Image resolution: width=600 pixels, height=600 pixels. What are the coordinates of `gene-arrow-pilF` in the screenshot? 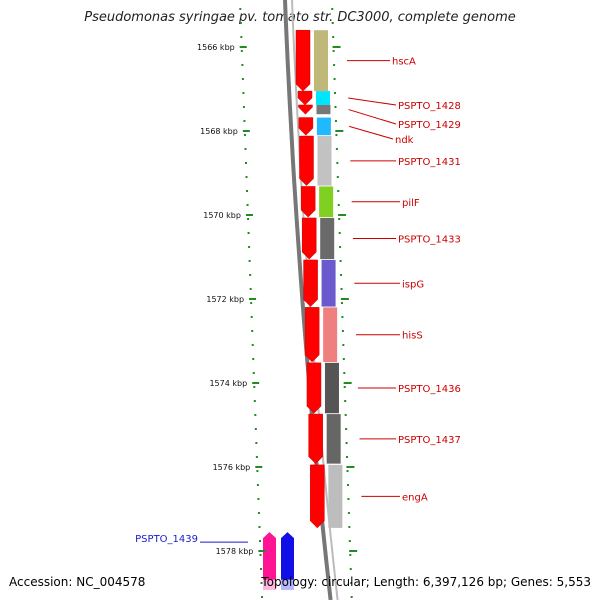 It's located at (308, 202).